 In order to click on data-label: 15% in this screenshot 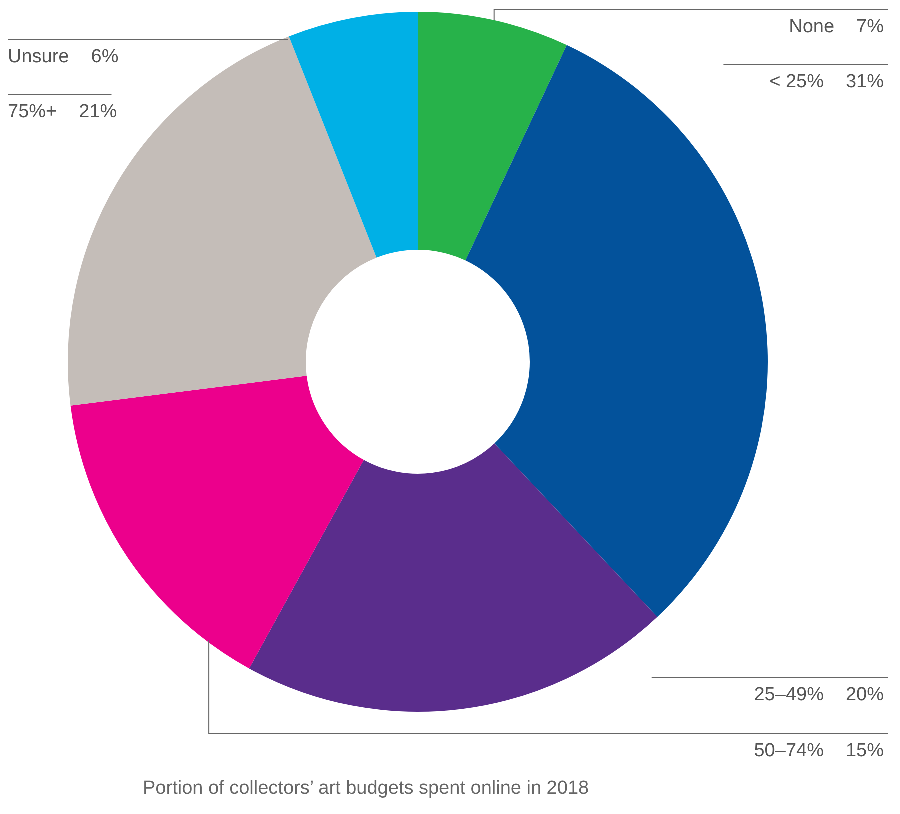, I will do `click(865, 751)`.